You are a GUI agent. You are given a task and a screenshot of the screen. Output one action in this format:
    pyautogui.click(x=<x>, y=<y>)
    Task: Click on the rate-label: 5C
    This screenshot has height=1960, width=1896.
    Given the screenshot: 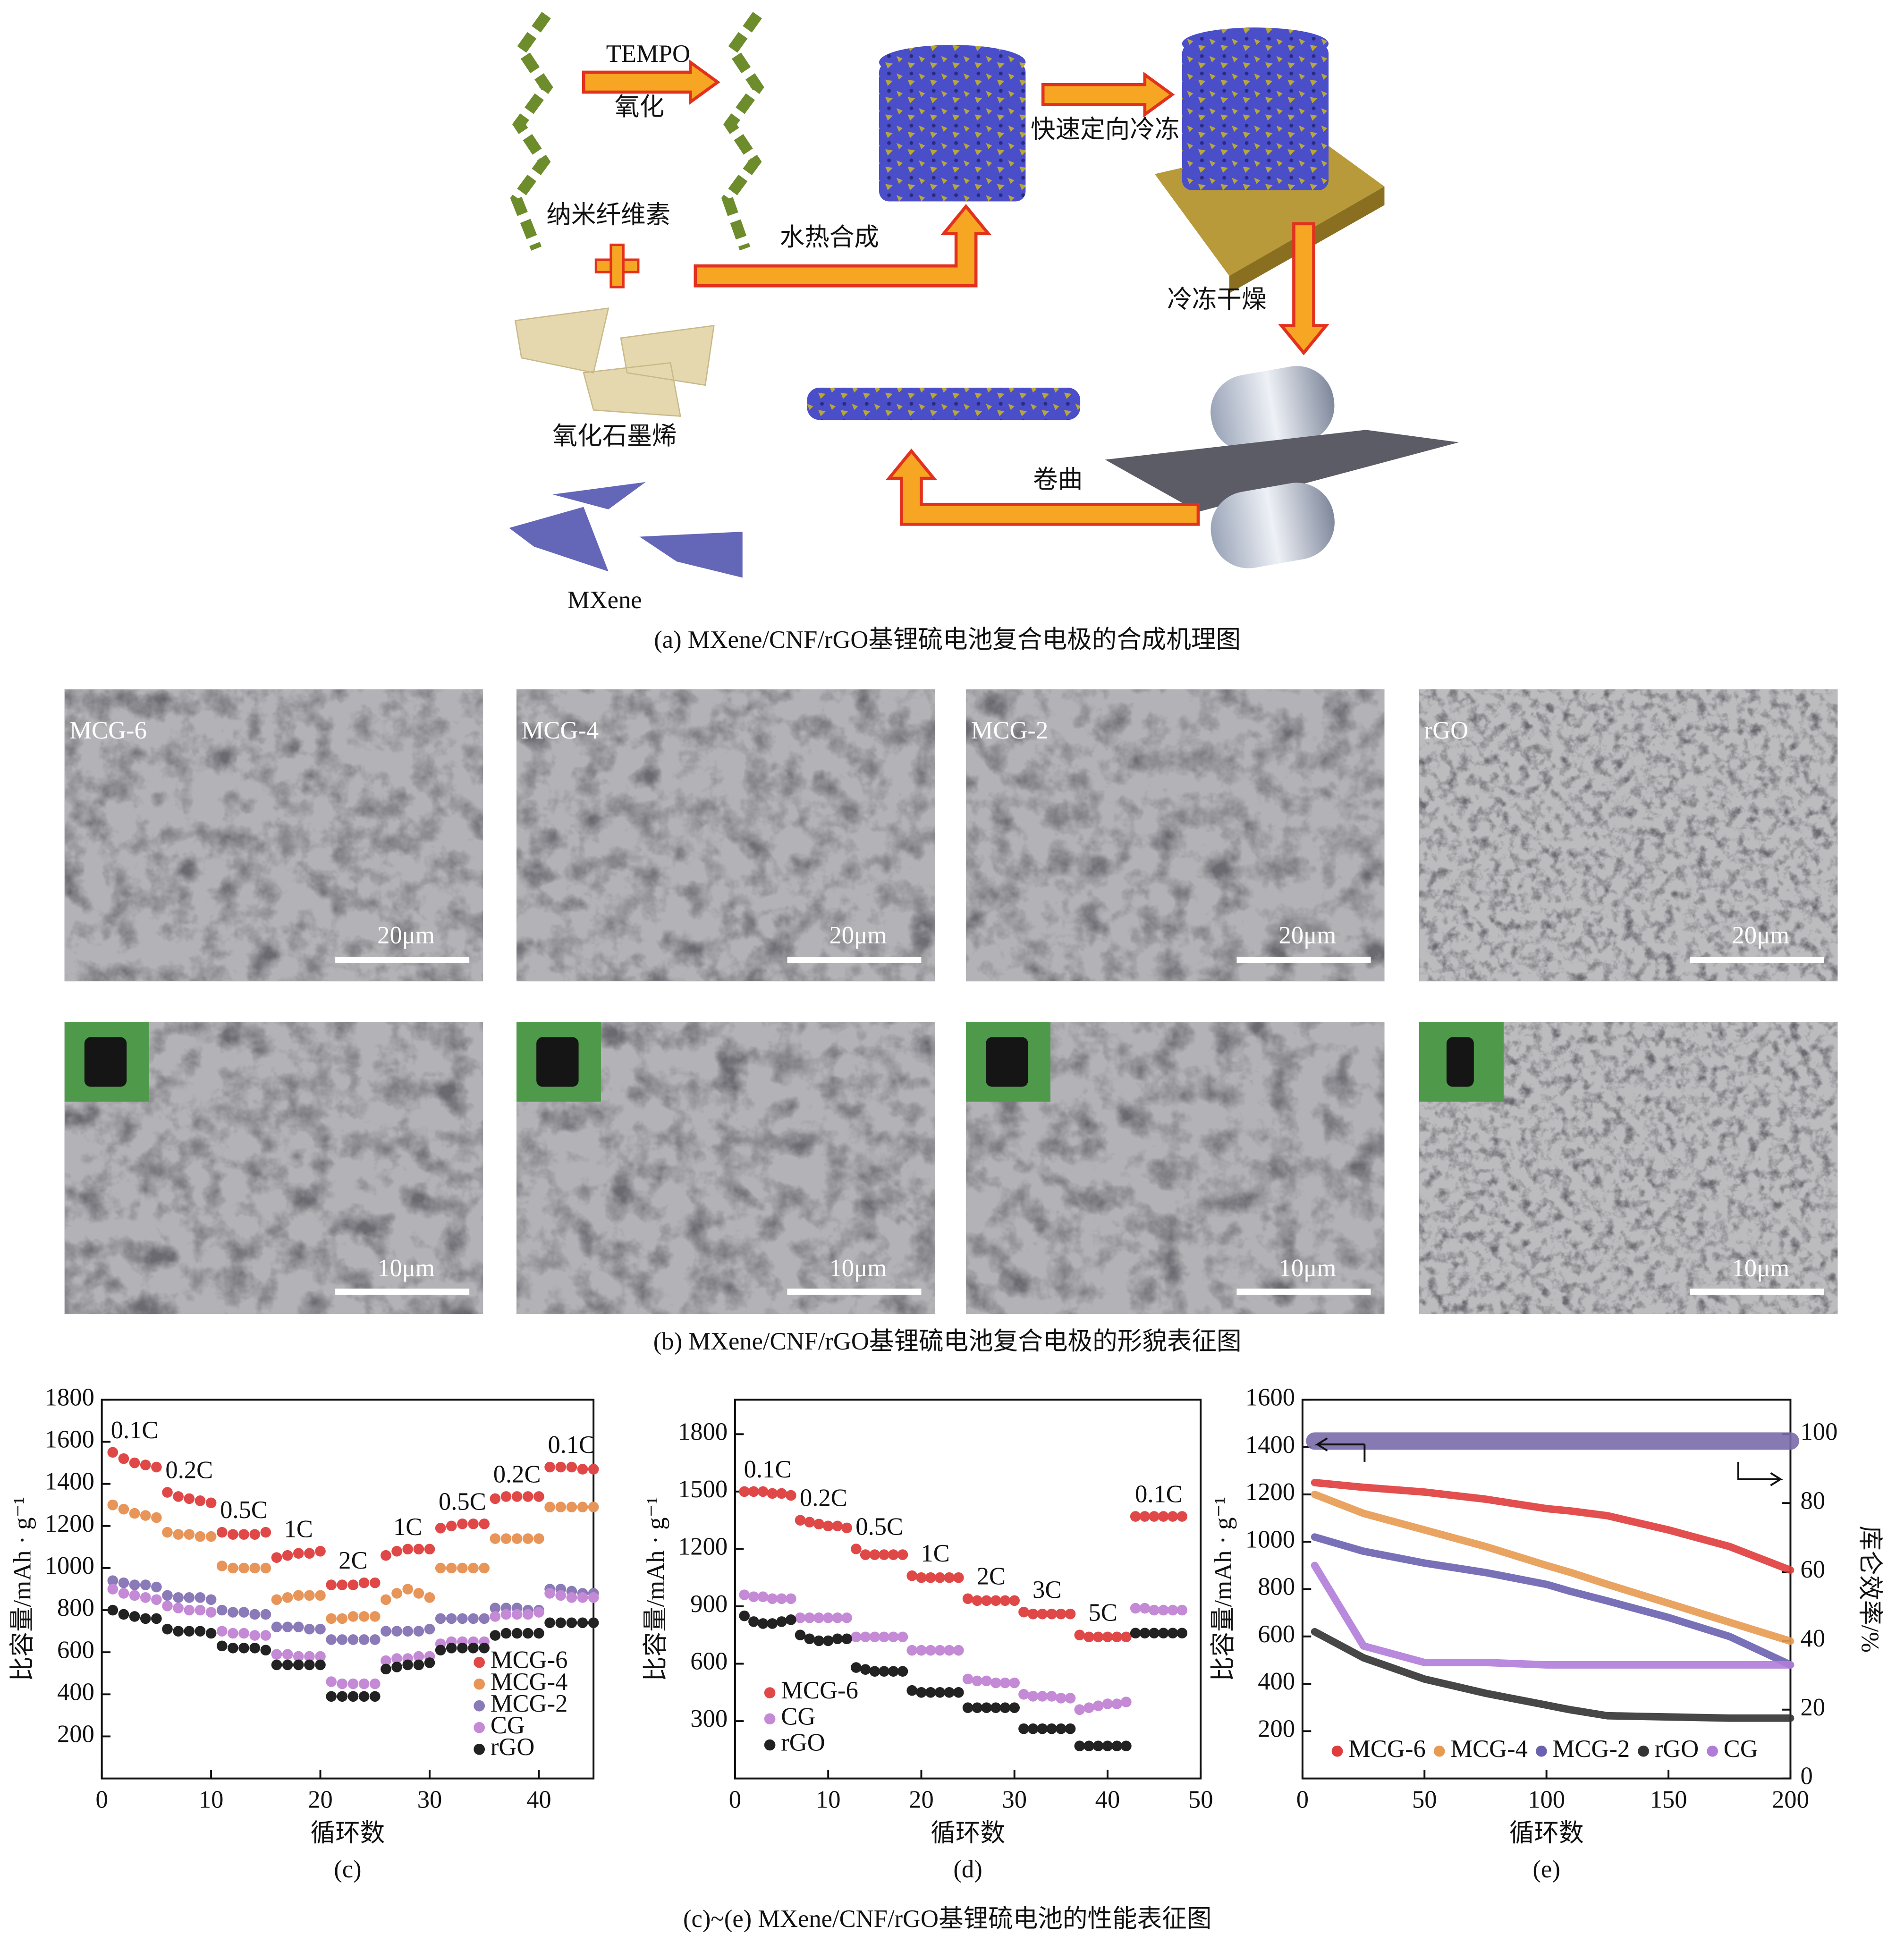 What is the action you would take?
    pyautogui.click(x=1102, y=1613)
    